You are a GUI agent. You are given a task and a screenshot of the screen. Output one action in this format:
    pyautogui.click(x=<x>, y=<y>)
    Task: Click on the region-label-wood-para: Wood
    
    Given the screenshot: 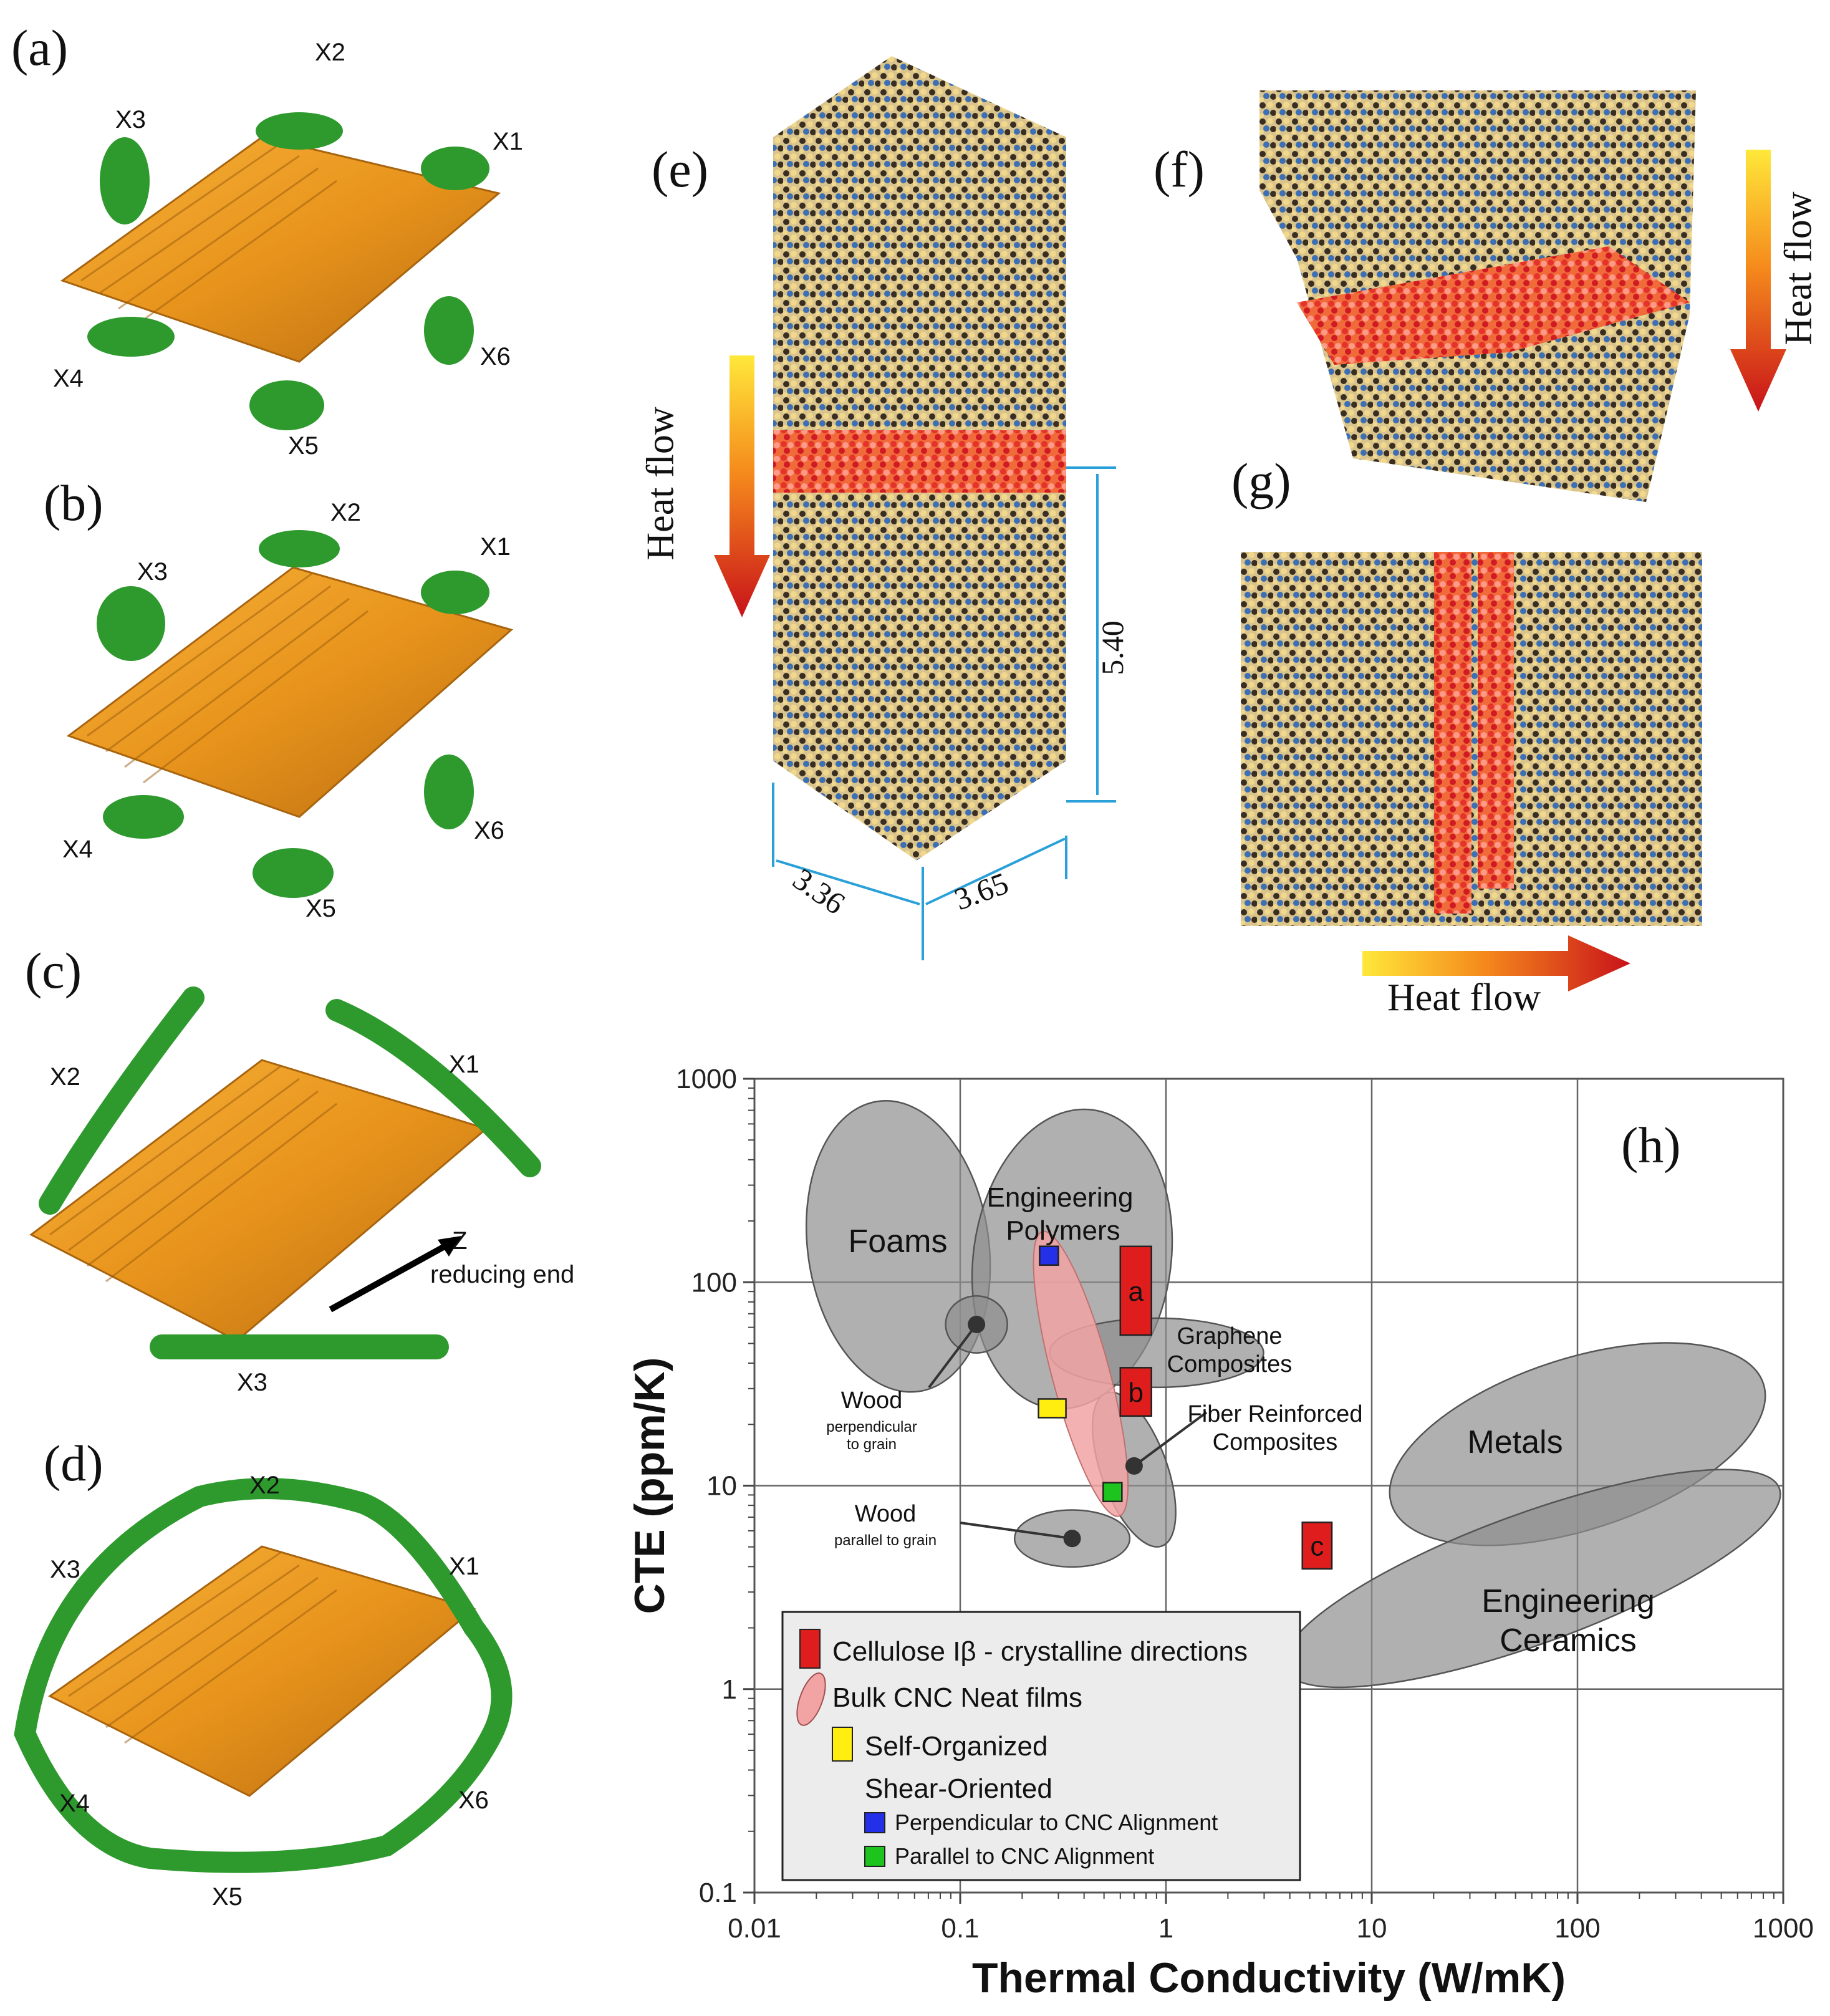 What is the action you would take?
    pyautogui.click(x=886, y=1514)
    